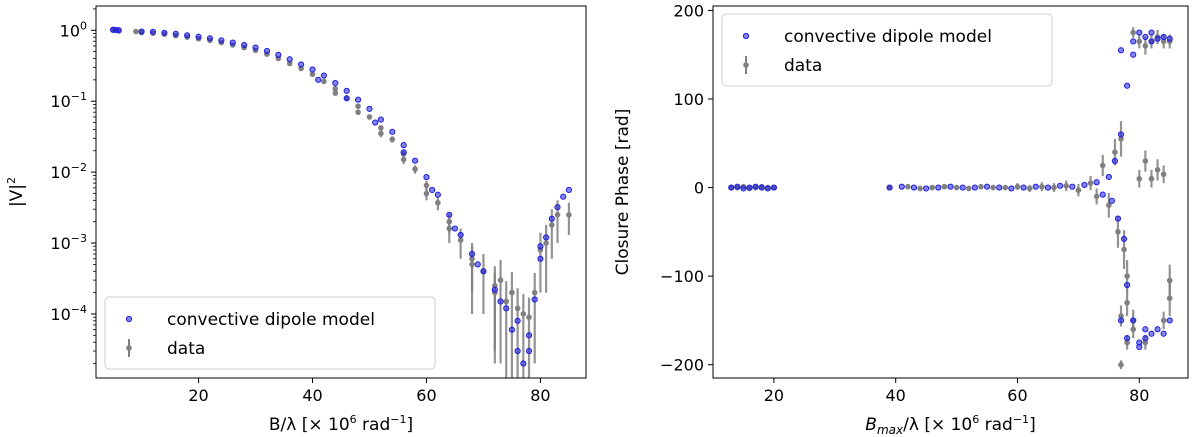  I want to click on y-axis-label: Closure Phase [rad], so click(623, 192).